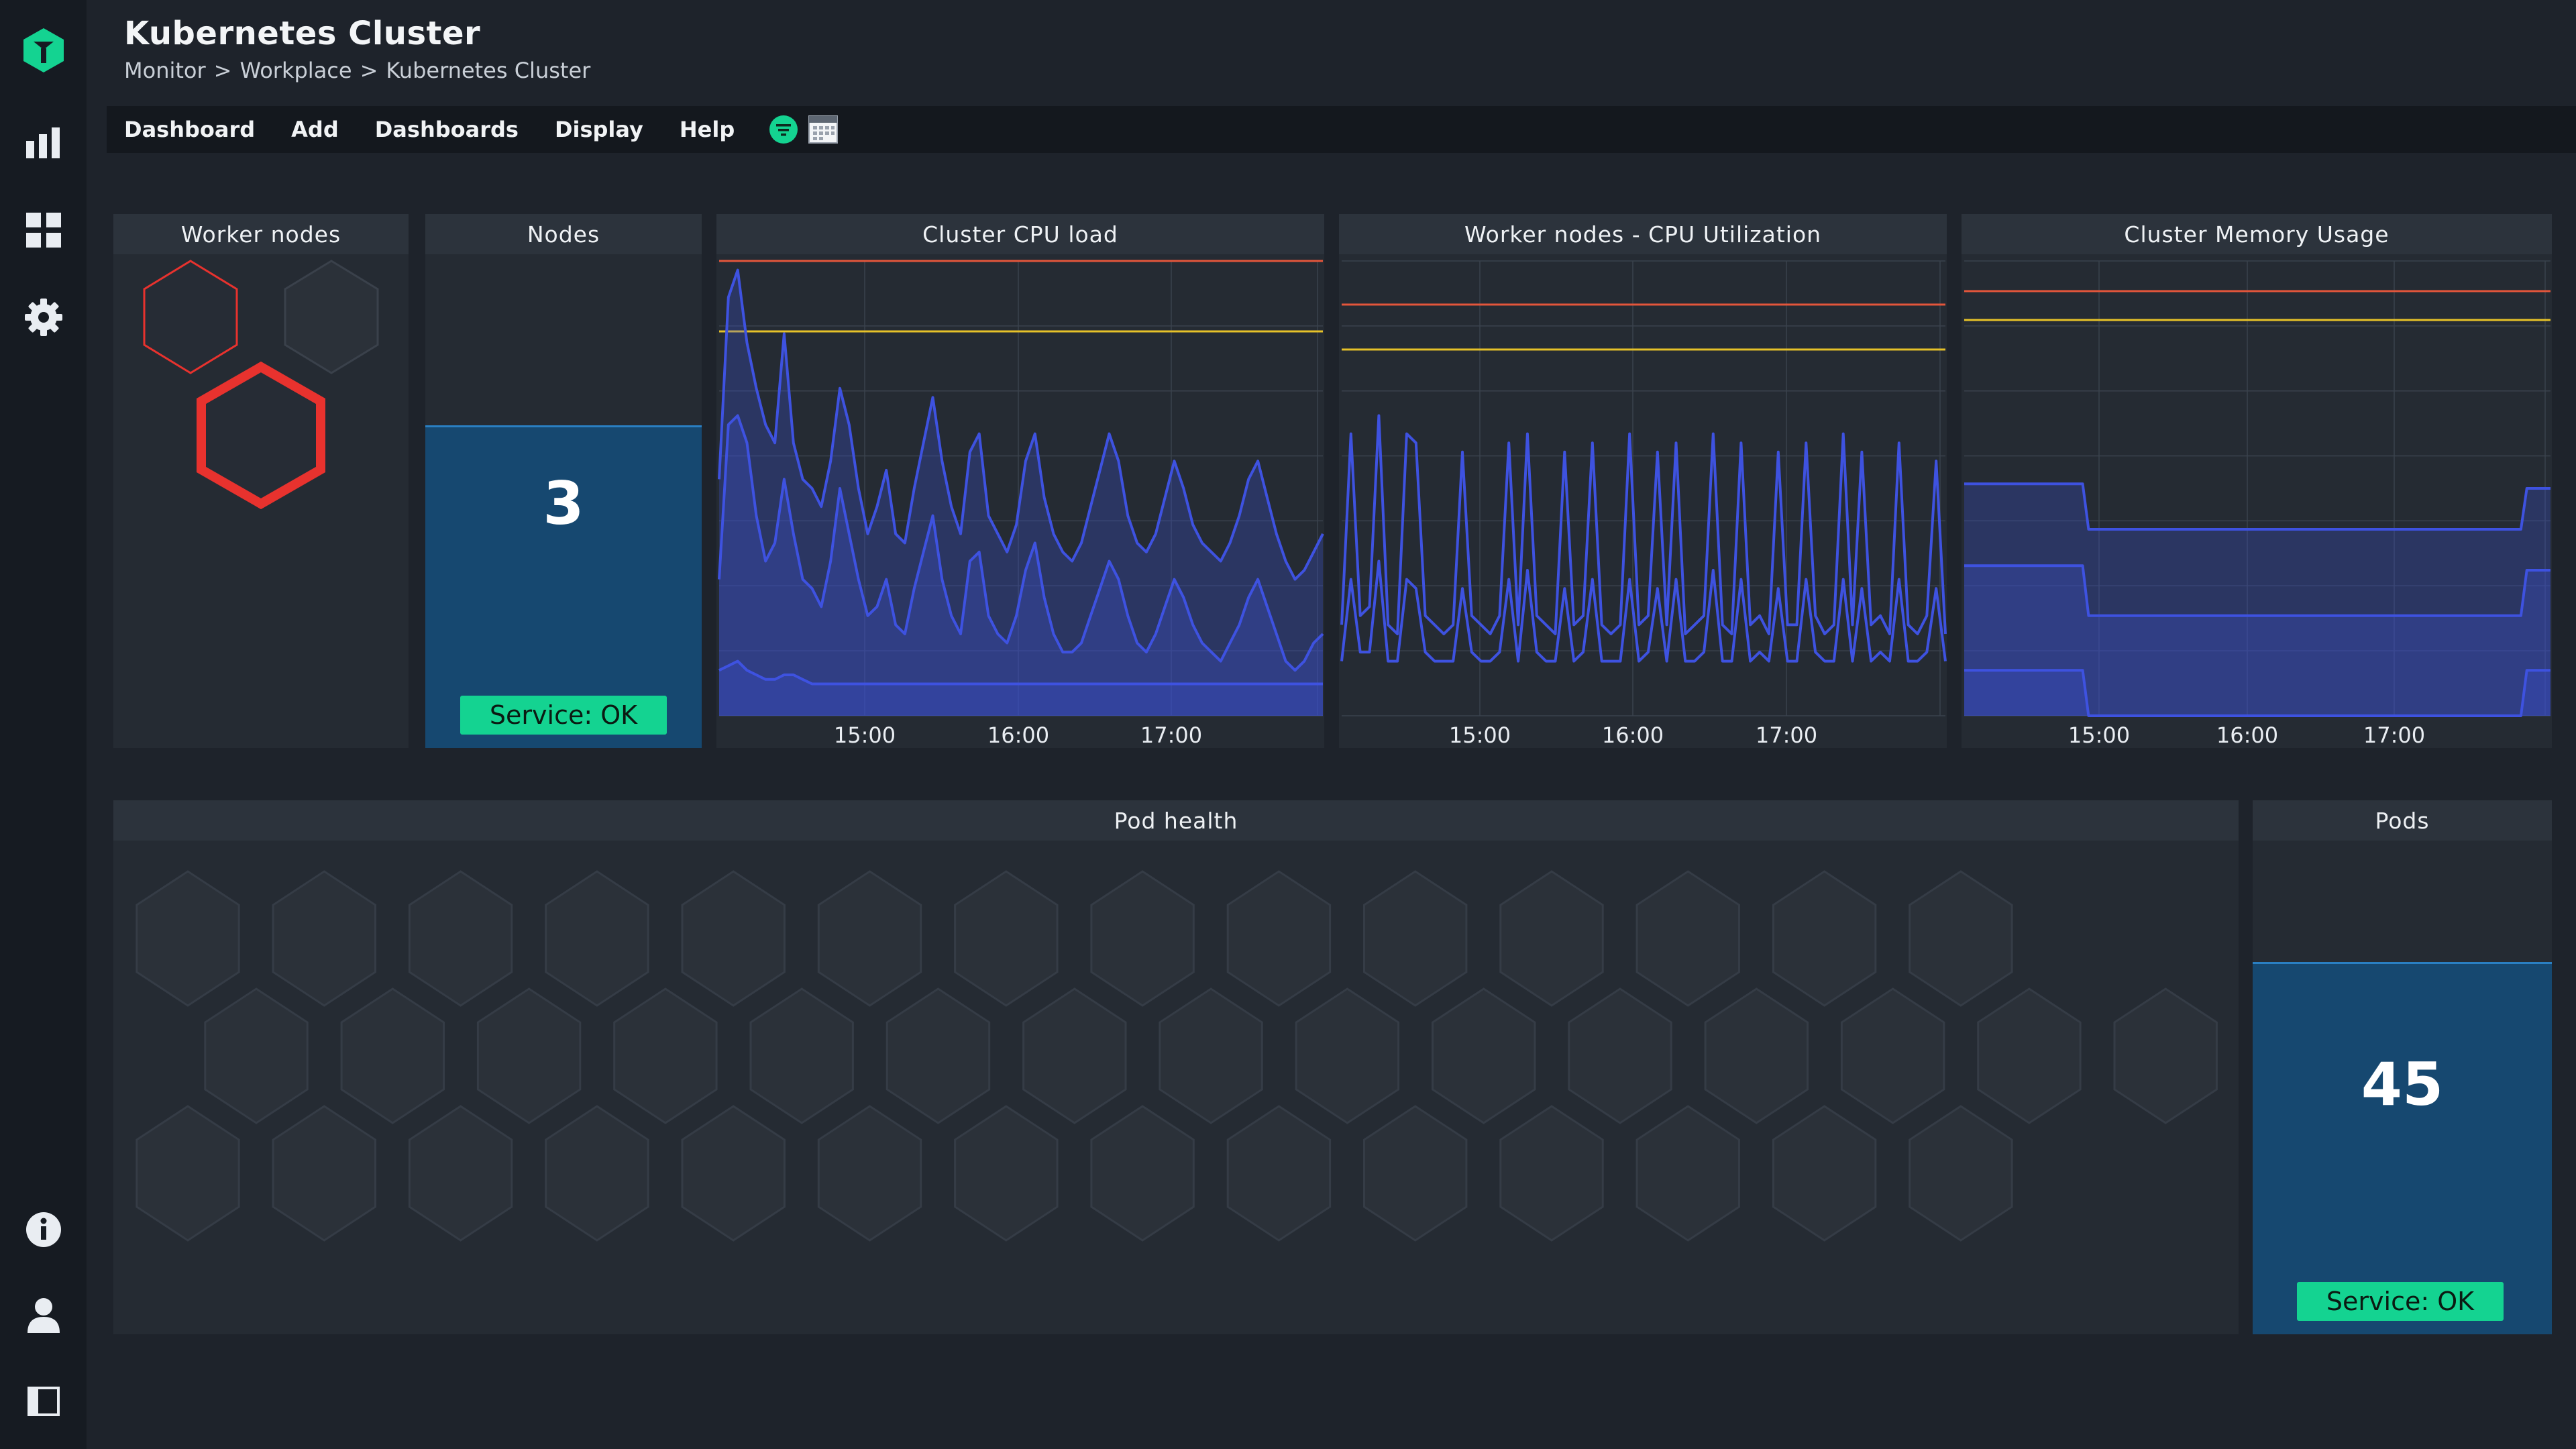 The image size is (2576, 1449). What do you see at coordinates (783, 129) in the screenshot?
I see `filter-icon` at bounding box center [783, 129].